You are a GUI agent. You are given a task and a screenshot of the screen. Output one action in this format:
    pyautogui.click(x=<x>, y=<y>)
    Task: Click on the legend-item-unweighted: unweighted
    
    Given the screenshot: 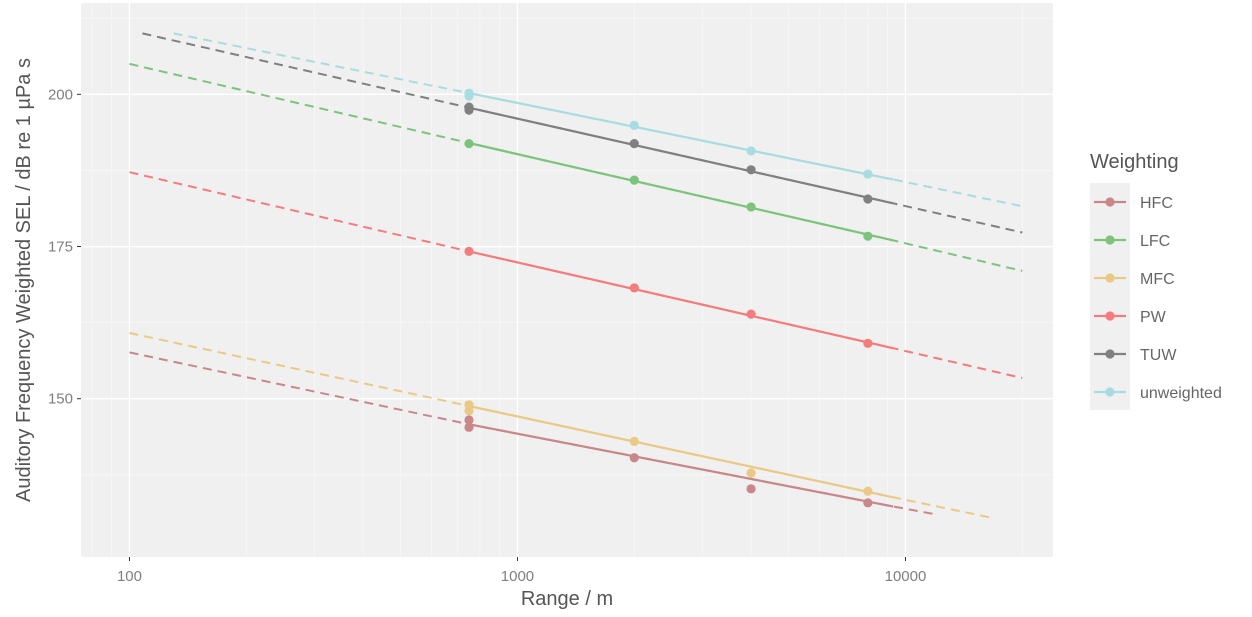 What is the action you would take?
    pyautogui.click(x=1158, y=393)
    